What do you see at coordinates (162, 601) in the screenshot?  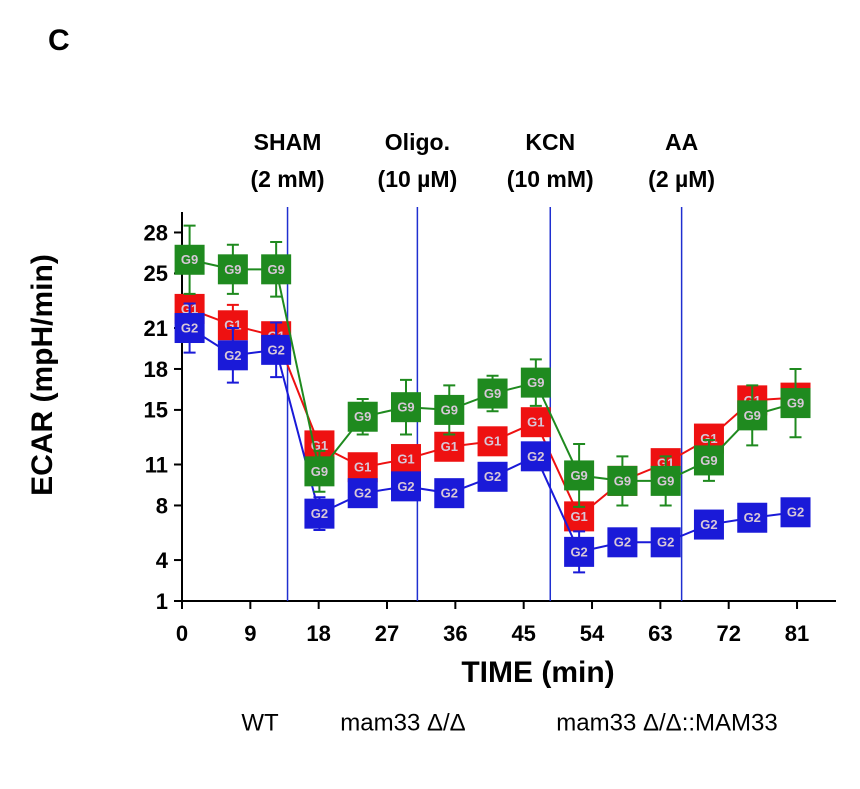 I see `y-tick-label: 1` at bounding box center [162, 601].